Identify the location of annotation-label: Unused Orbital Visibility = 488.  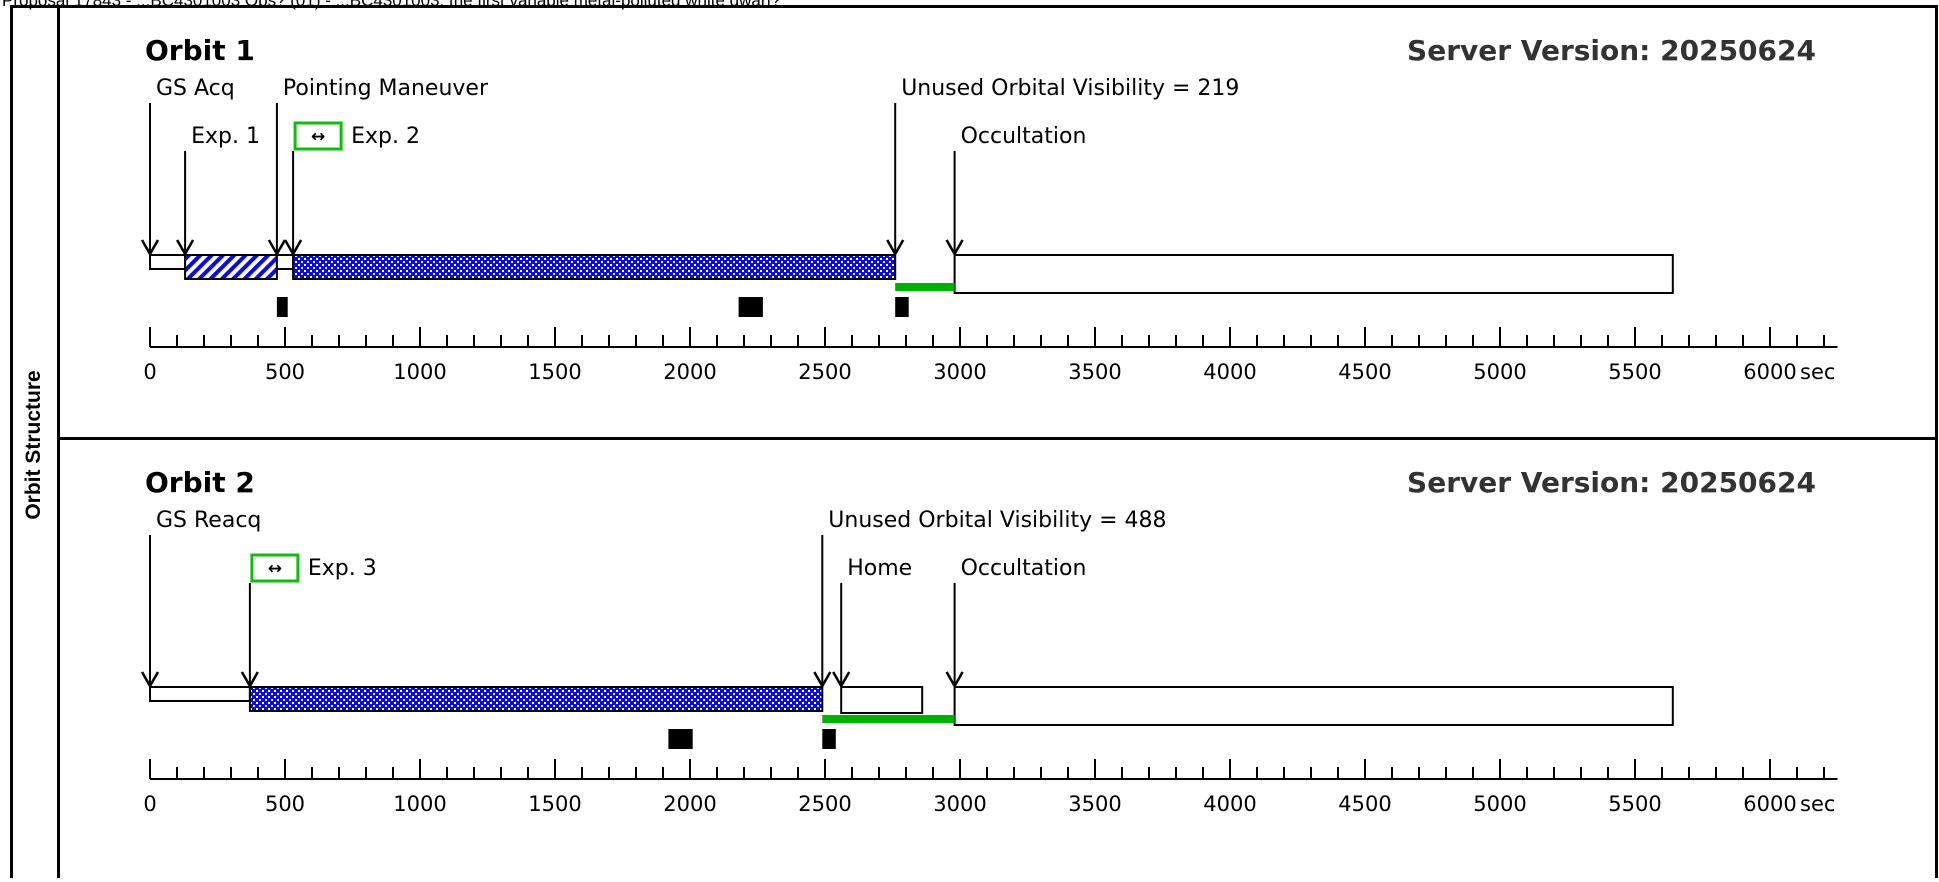
(997, 520).